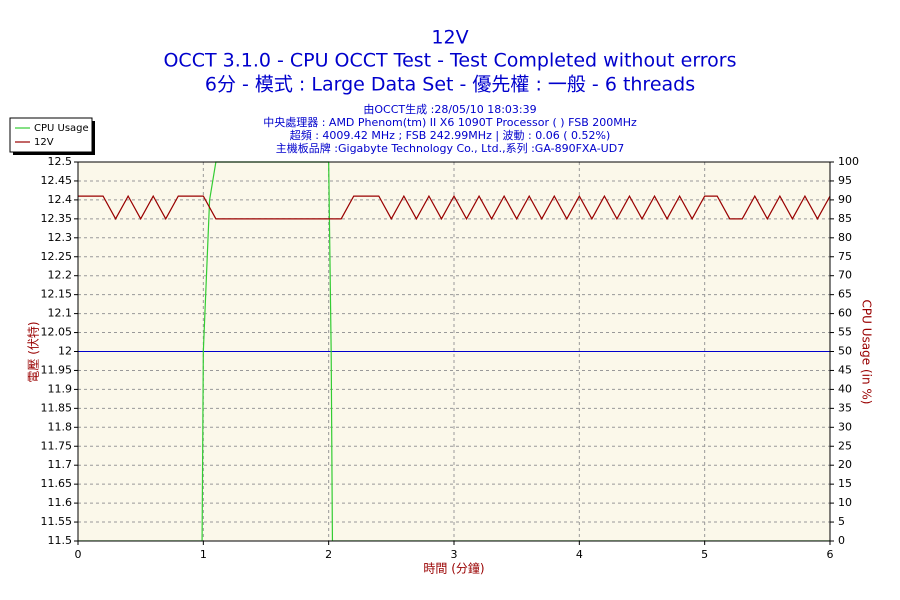 The height and width of the screenshot is (600, 900). Describe the element at coordinates (61, 128) in the screenshot. I see `legend-label: CPU Usage` at that location.